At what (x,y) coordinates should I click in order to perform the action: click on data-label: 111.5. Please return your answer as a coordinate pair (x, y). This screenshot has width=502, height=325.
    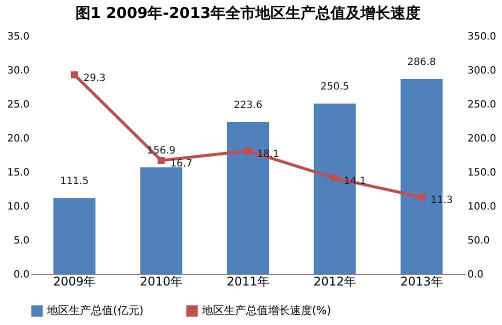
    Looking at the image, I should click on (74, 182).